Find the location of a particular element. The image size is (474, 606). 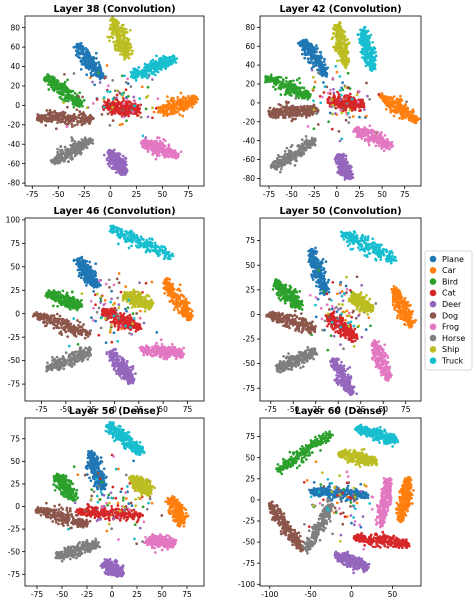

x-tick-label: 50 is located at coordinates (163, 194).